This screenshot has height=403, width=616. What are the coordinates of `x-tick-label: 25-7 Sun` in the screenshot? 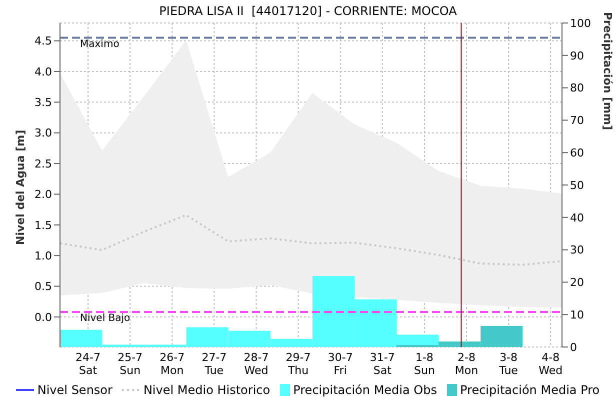 It's located at (130, 364).